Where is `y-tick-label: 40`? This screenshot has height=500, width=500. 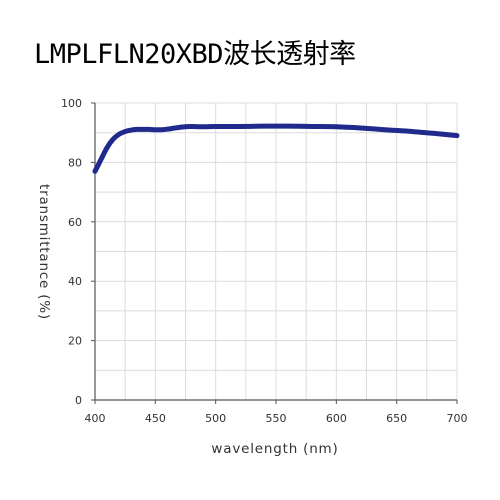 y-tick-label: 40 is located at coordinates (75, 281).